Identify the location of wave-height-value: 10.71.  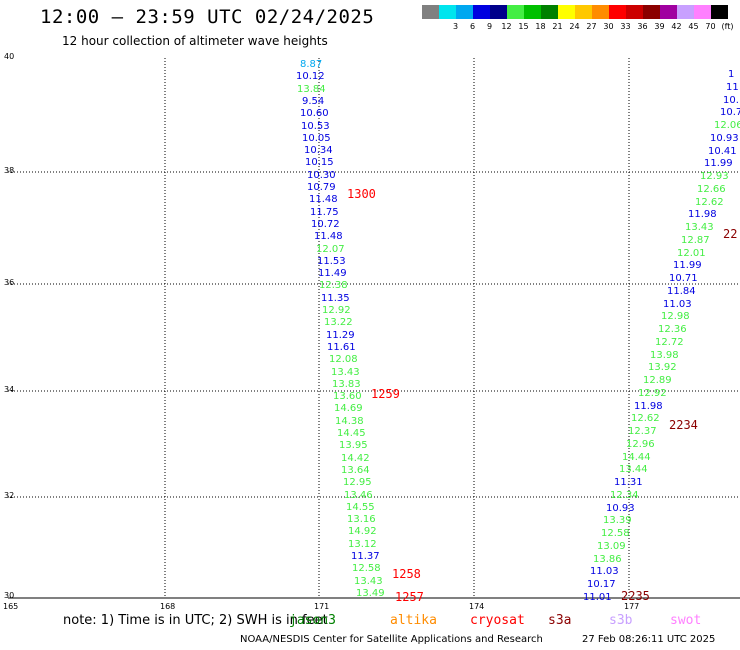
(683, 278).